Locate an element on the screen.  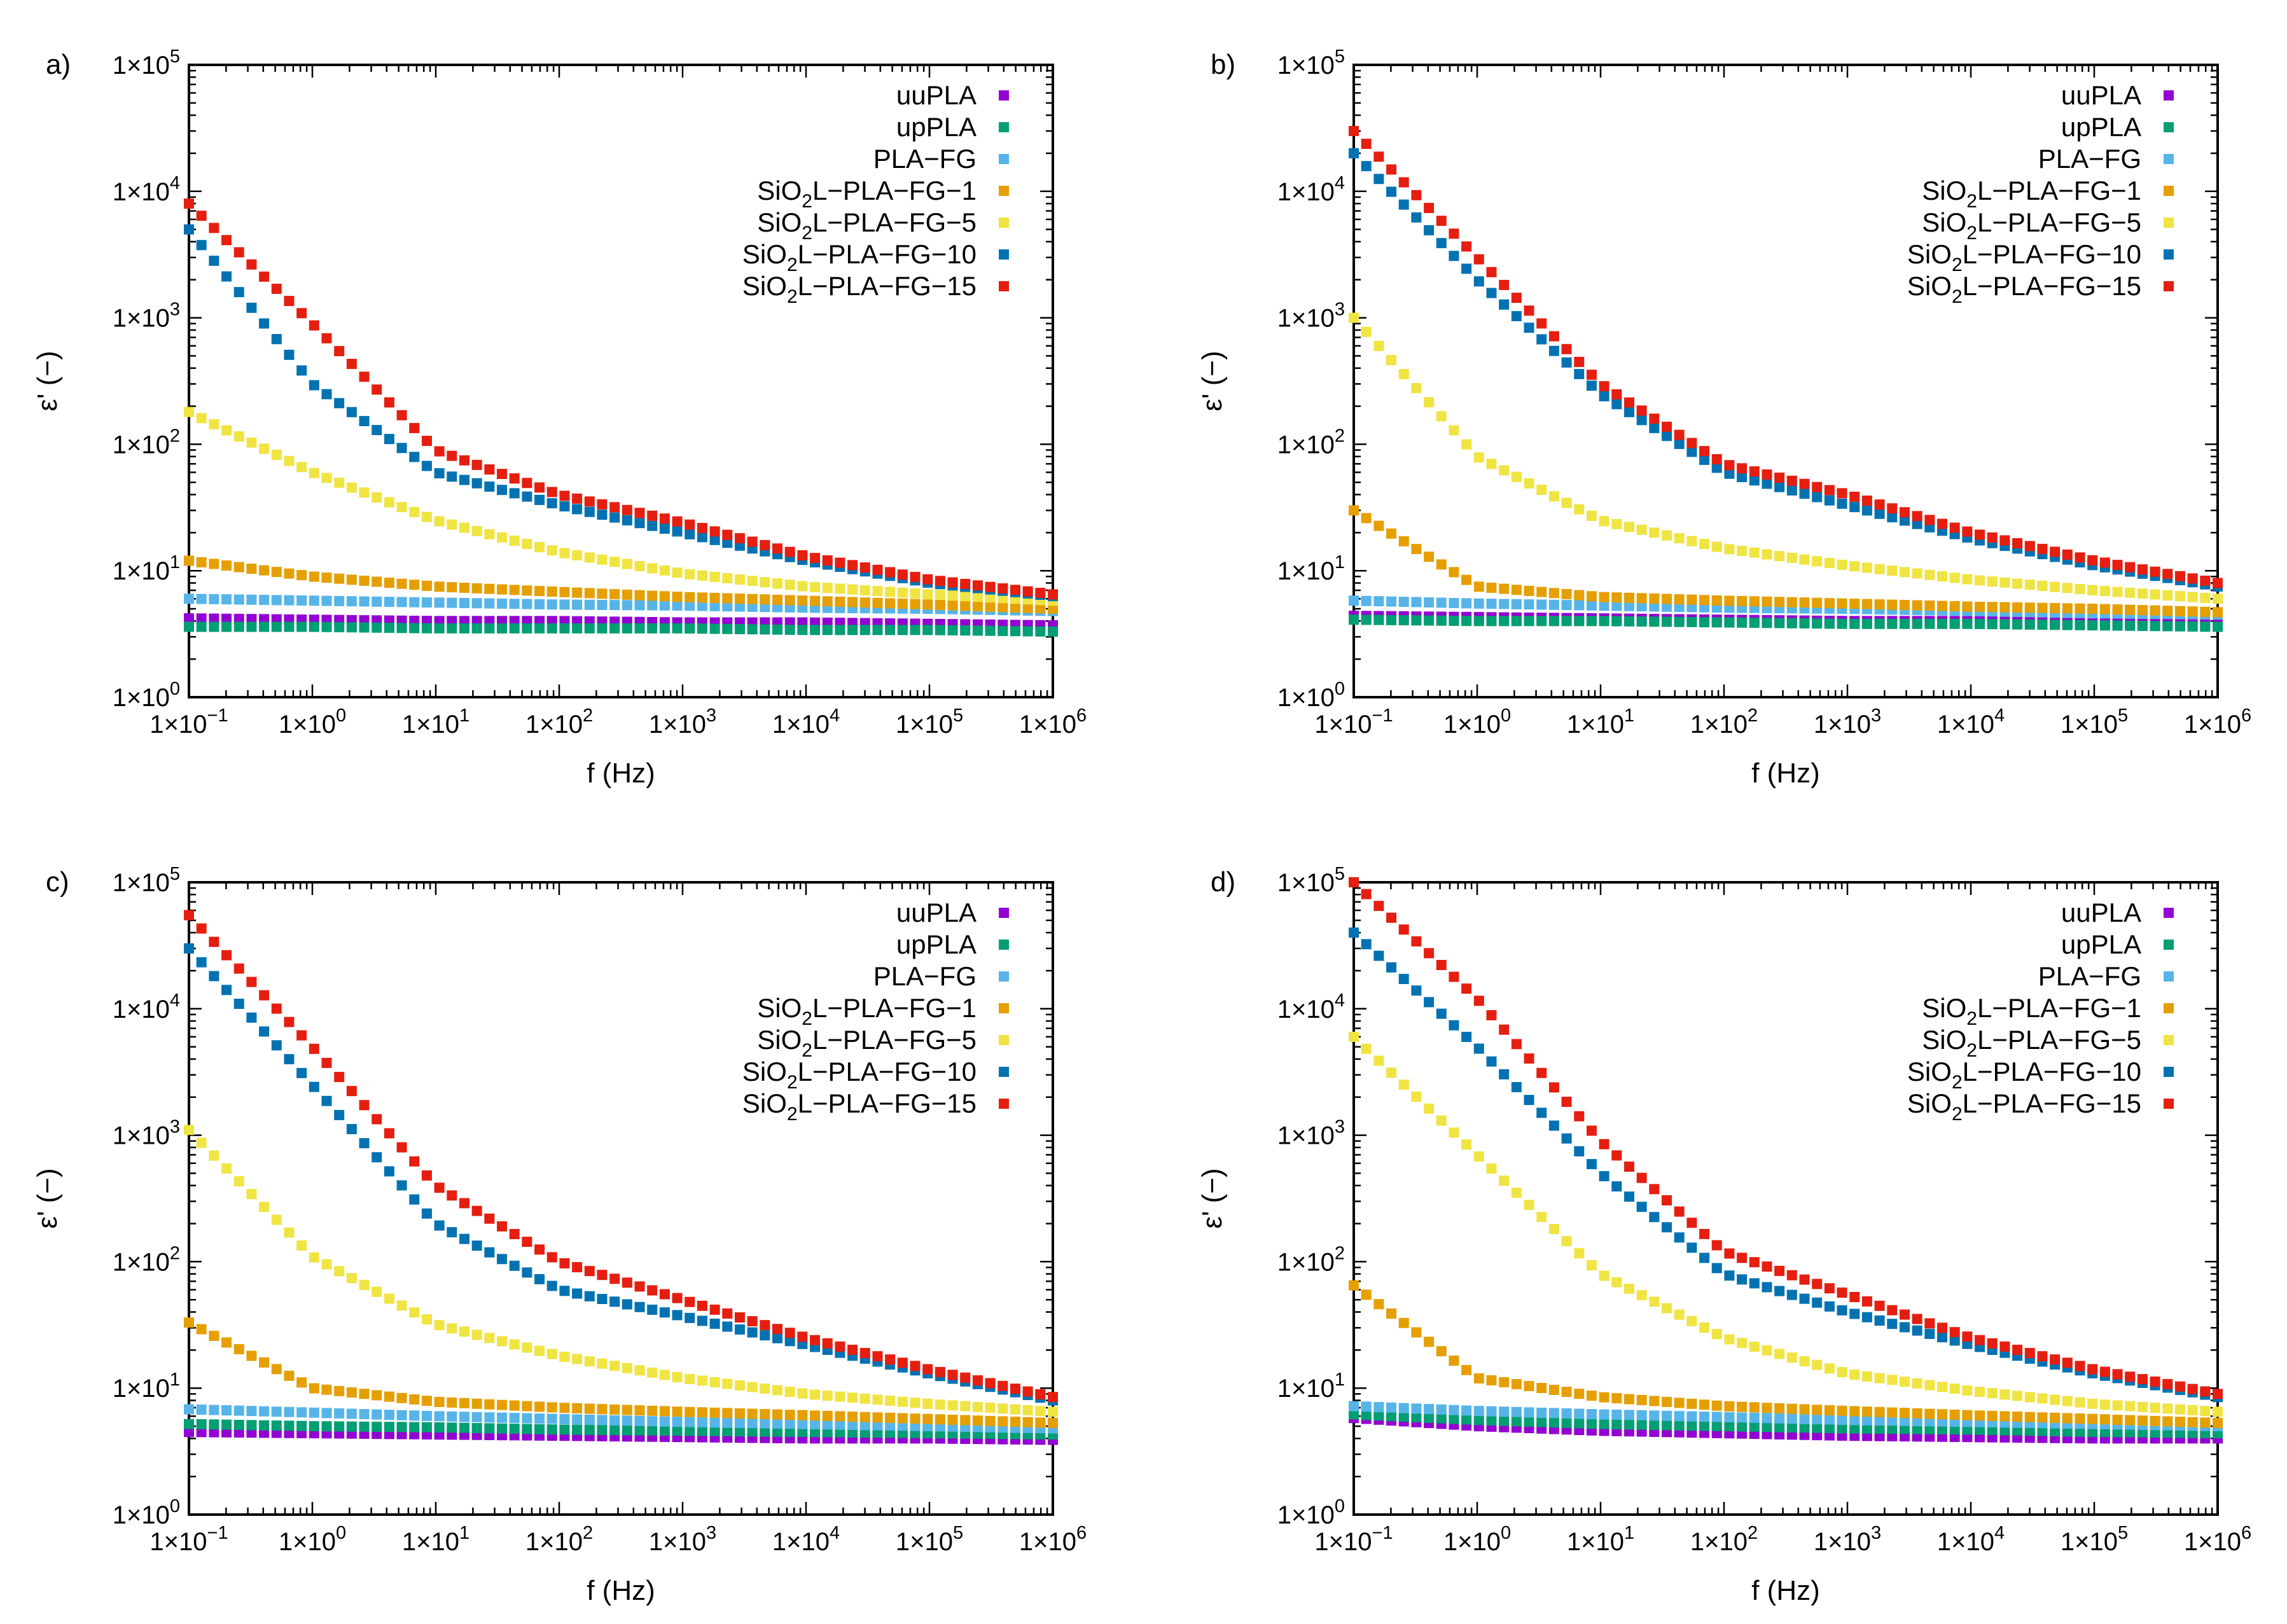
legend-label: SiO2L−PLA−FG−1 is located at coordinates (867, 1011).